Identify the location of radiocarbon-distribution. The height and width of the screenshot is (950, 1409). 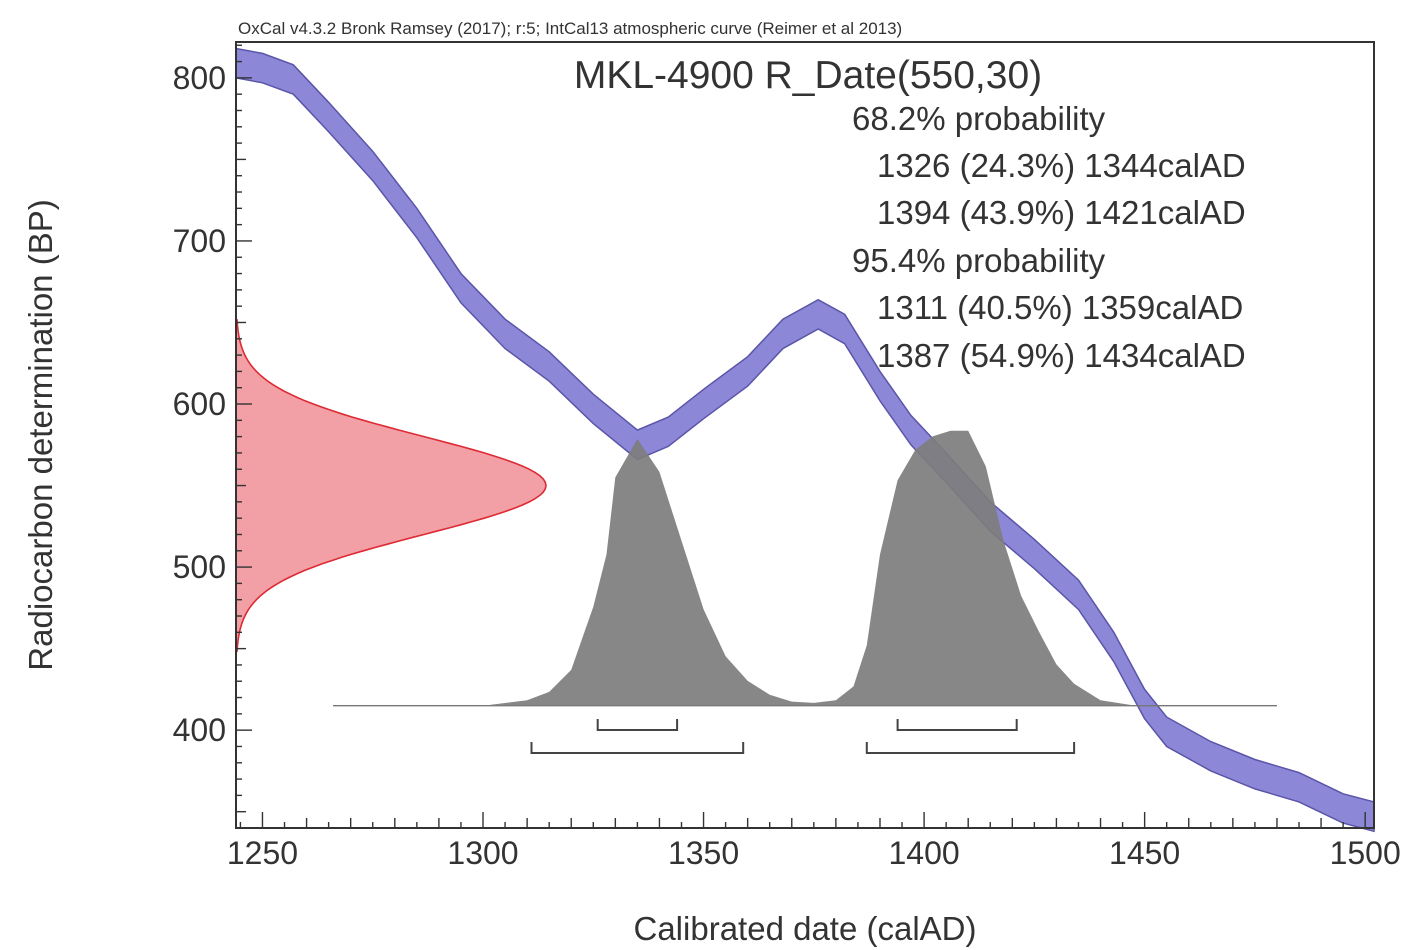
(391, 485).